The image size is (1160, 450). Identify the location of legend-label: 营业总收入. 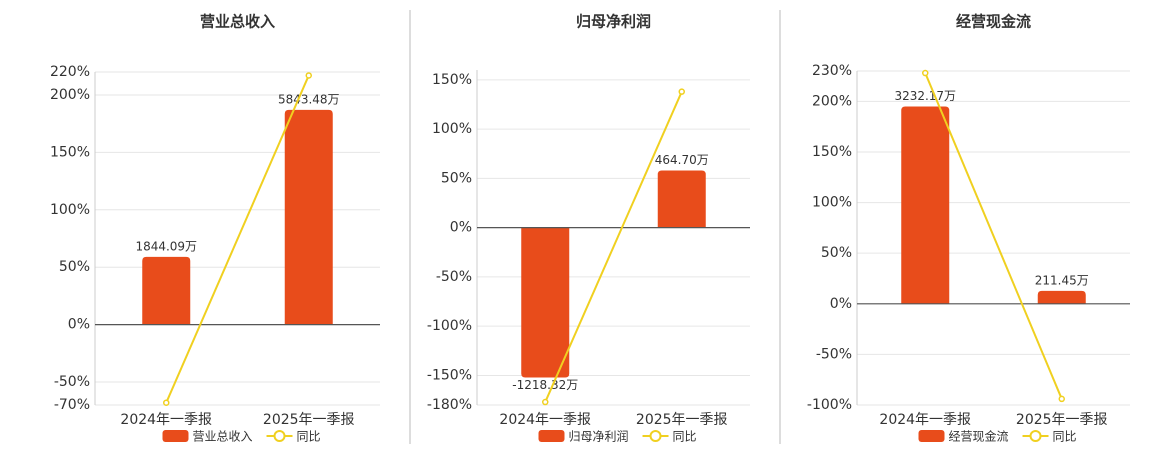
(223, 437).